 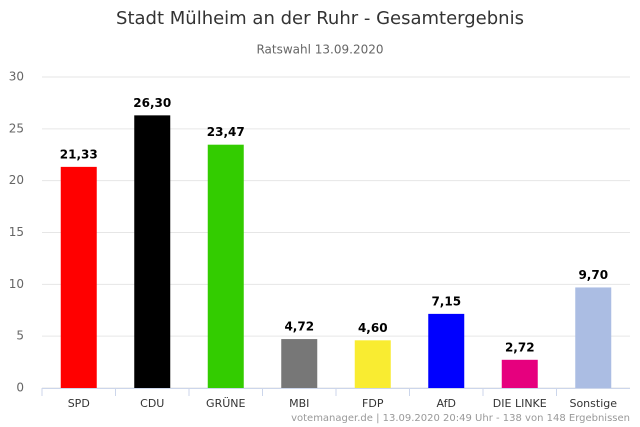 What do you see at coordinates (16, 180) in the screenshot?
I see `y-tick-label: 20` at bounding box center [16, 180].